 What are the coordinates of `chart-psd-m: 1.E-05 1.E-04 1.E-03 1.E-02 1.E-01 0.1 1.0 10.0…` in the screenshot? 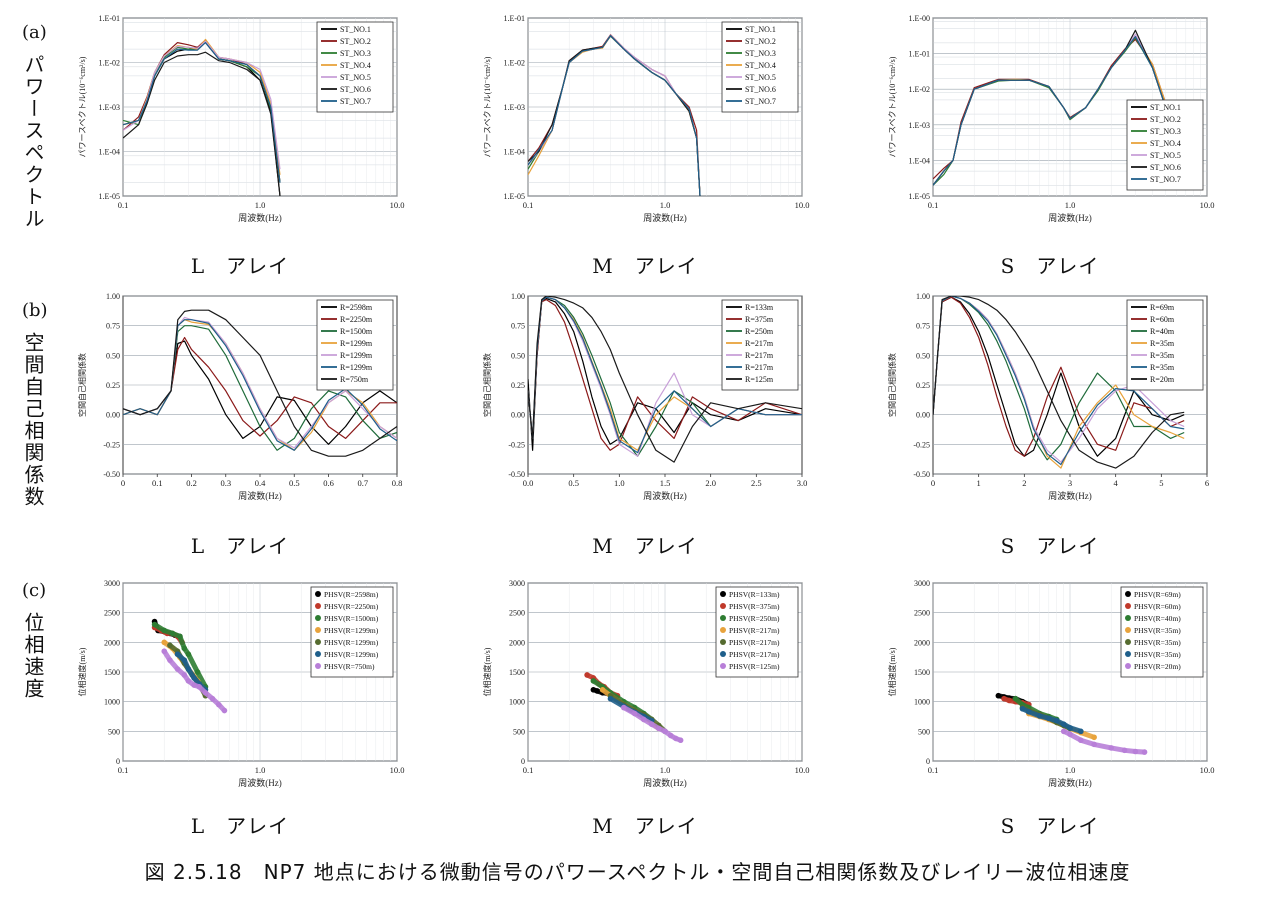 It's located at (646, 118).